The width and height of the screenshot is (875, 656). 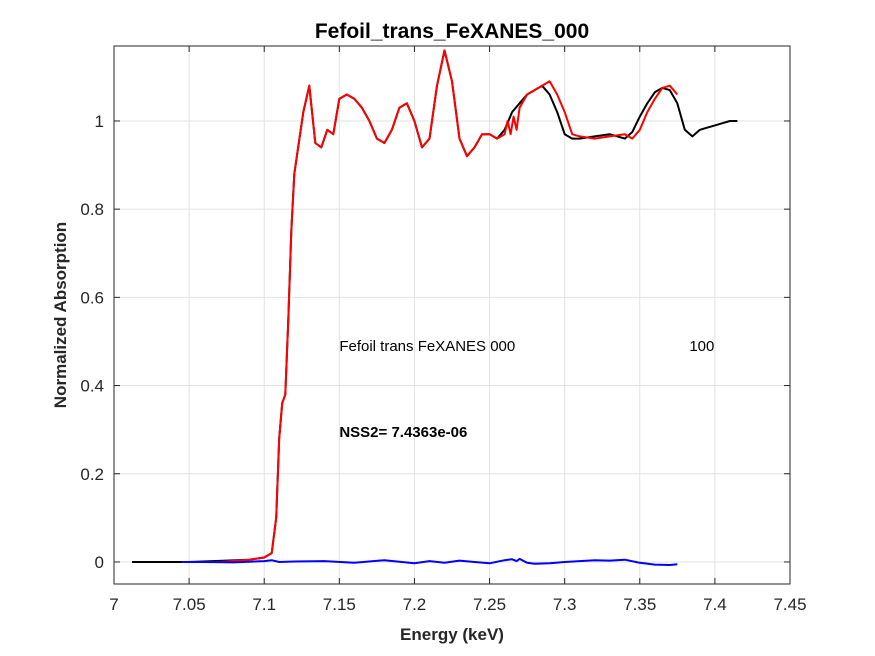 What do you see at coordinates (92, 474) in the screenshot?
I see `y-tick-label: 0.2` at bounding box center [92, 474].